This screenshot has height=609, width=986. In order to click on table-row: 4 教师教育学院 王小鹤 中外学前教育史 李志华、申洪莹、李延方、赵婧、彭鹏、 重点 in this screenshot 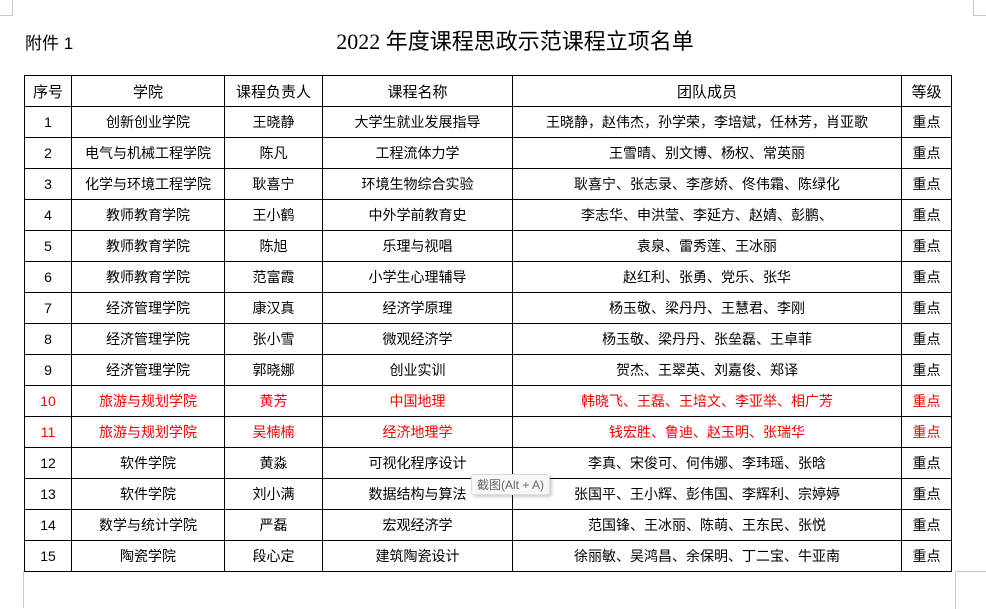, I will do `click(488, 215)`.